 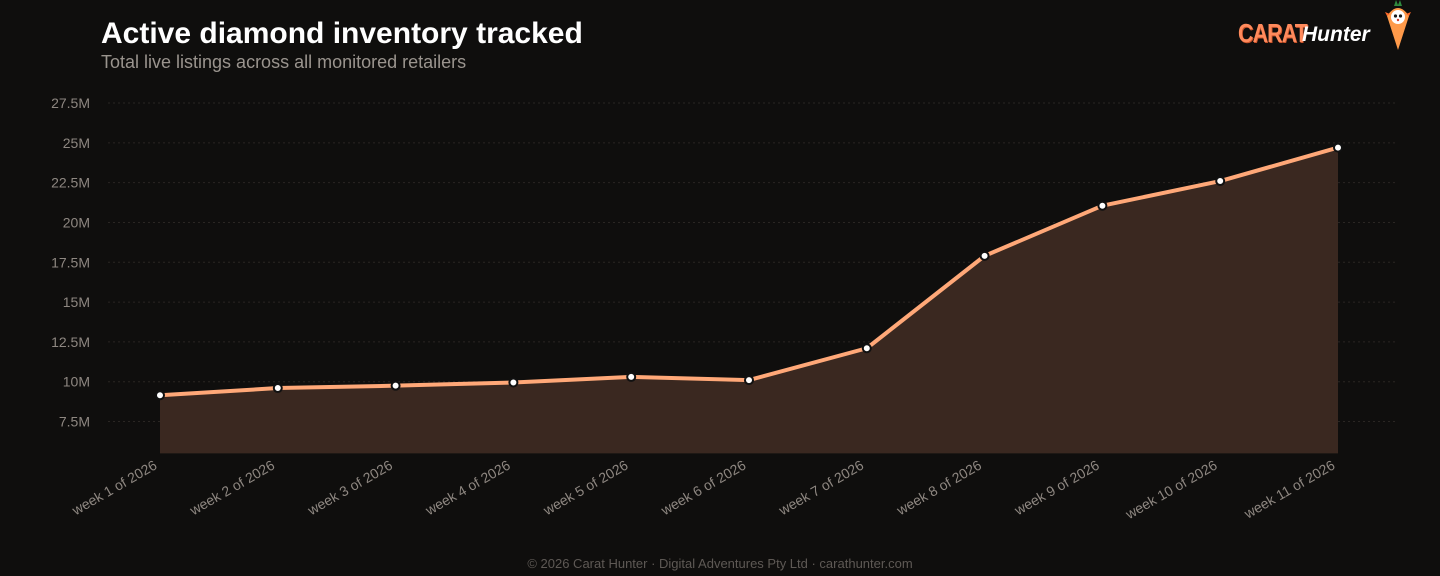 What do you see at coordinates (349, 488) in the screenshot?
I see `x-tick-label: week 3 of 2026` at bounding box center [349, 488].